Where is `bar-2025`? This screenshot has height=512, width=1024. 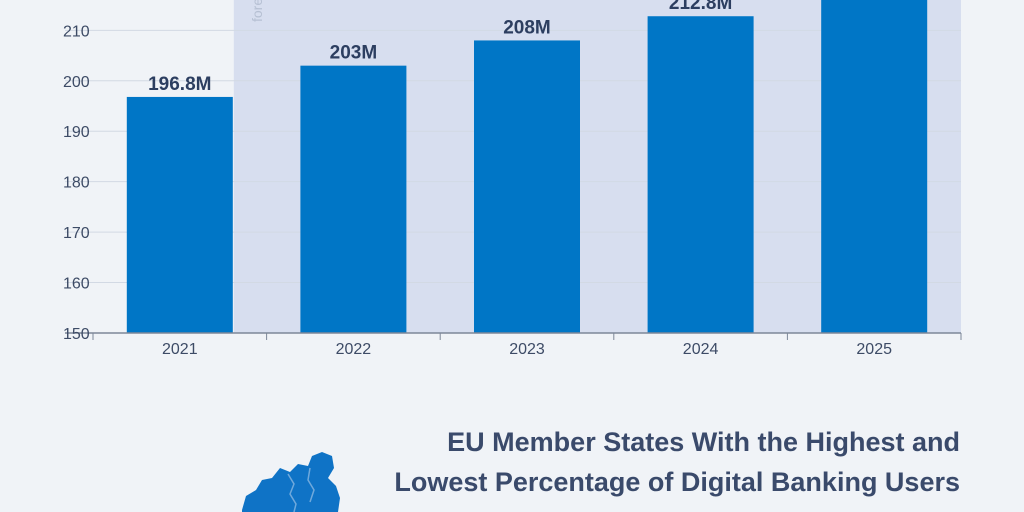
bar-2025 is located at coordinates (874, 167).